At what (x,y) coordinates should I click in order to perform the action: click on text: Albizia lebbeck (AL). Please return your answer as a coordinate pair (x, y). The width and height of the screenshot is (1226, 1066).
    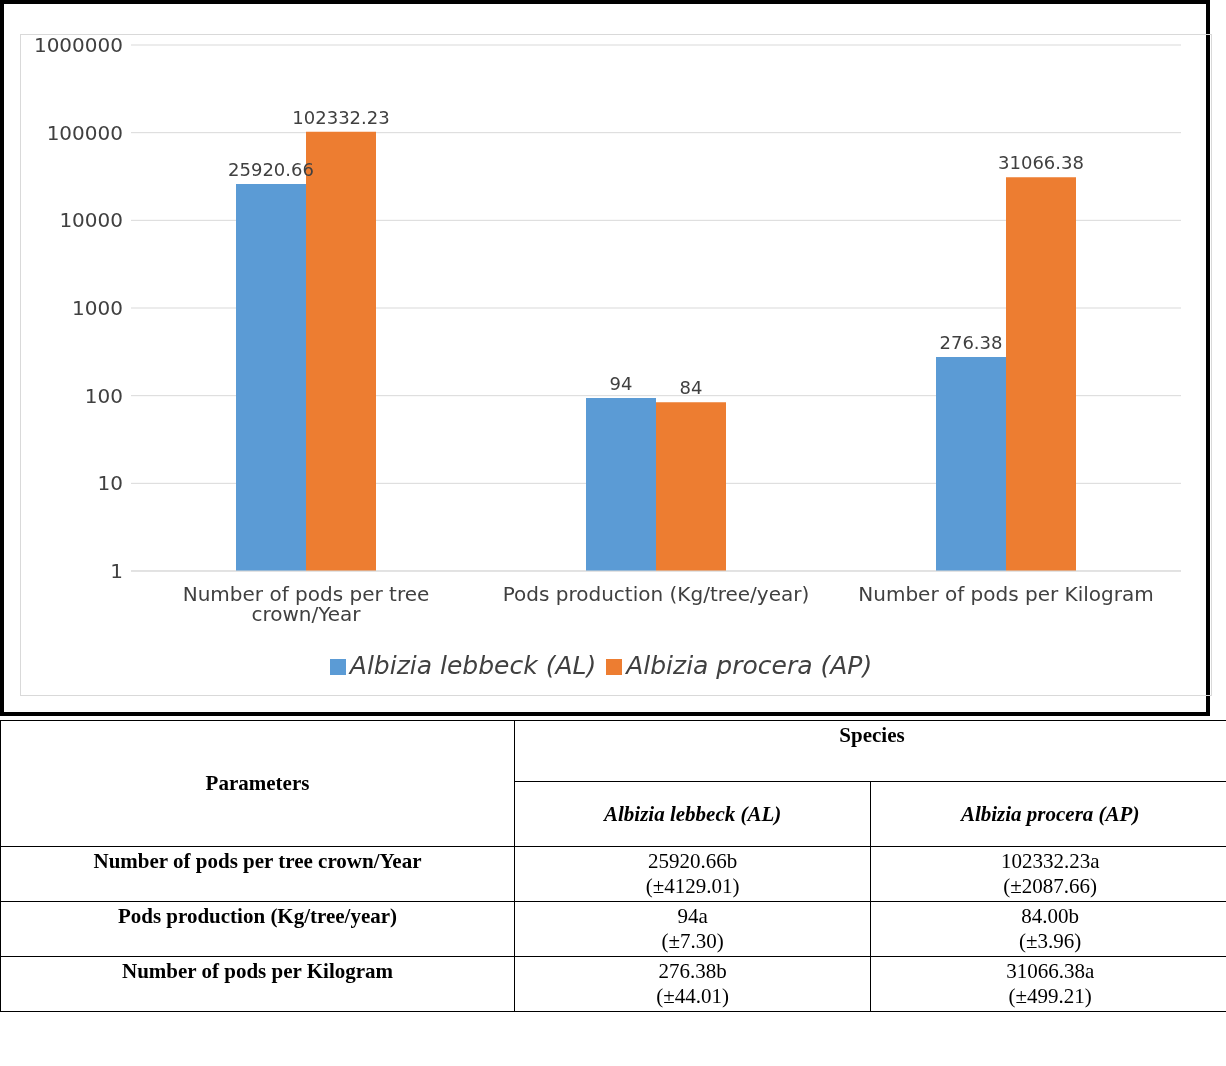
    Looking at the image, I should click on (692, 814).